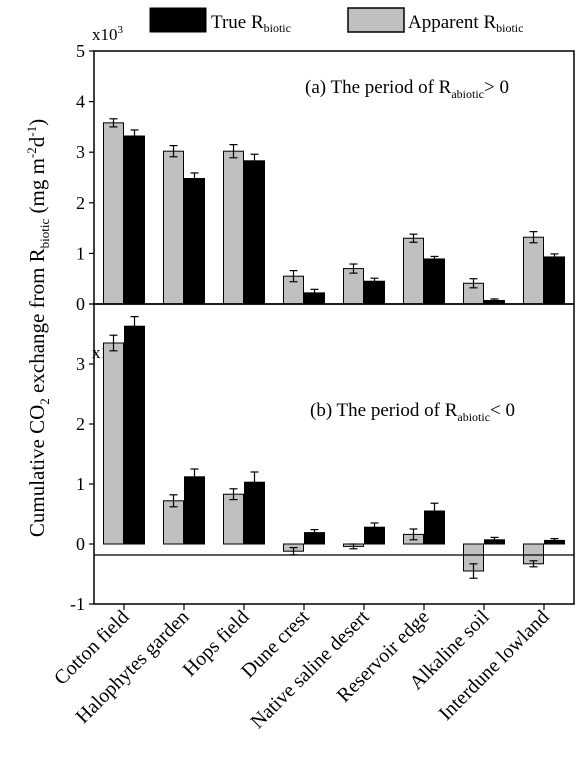  I want to click on panel-a-label: (a) The period of Rabiotic> 0, so click(407, 89).